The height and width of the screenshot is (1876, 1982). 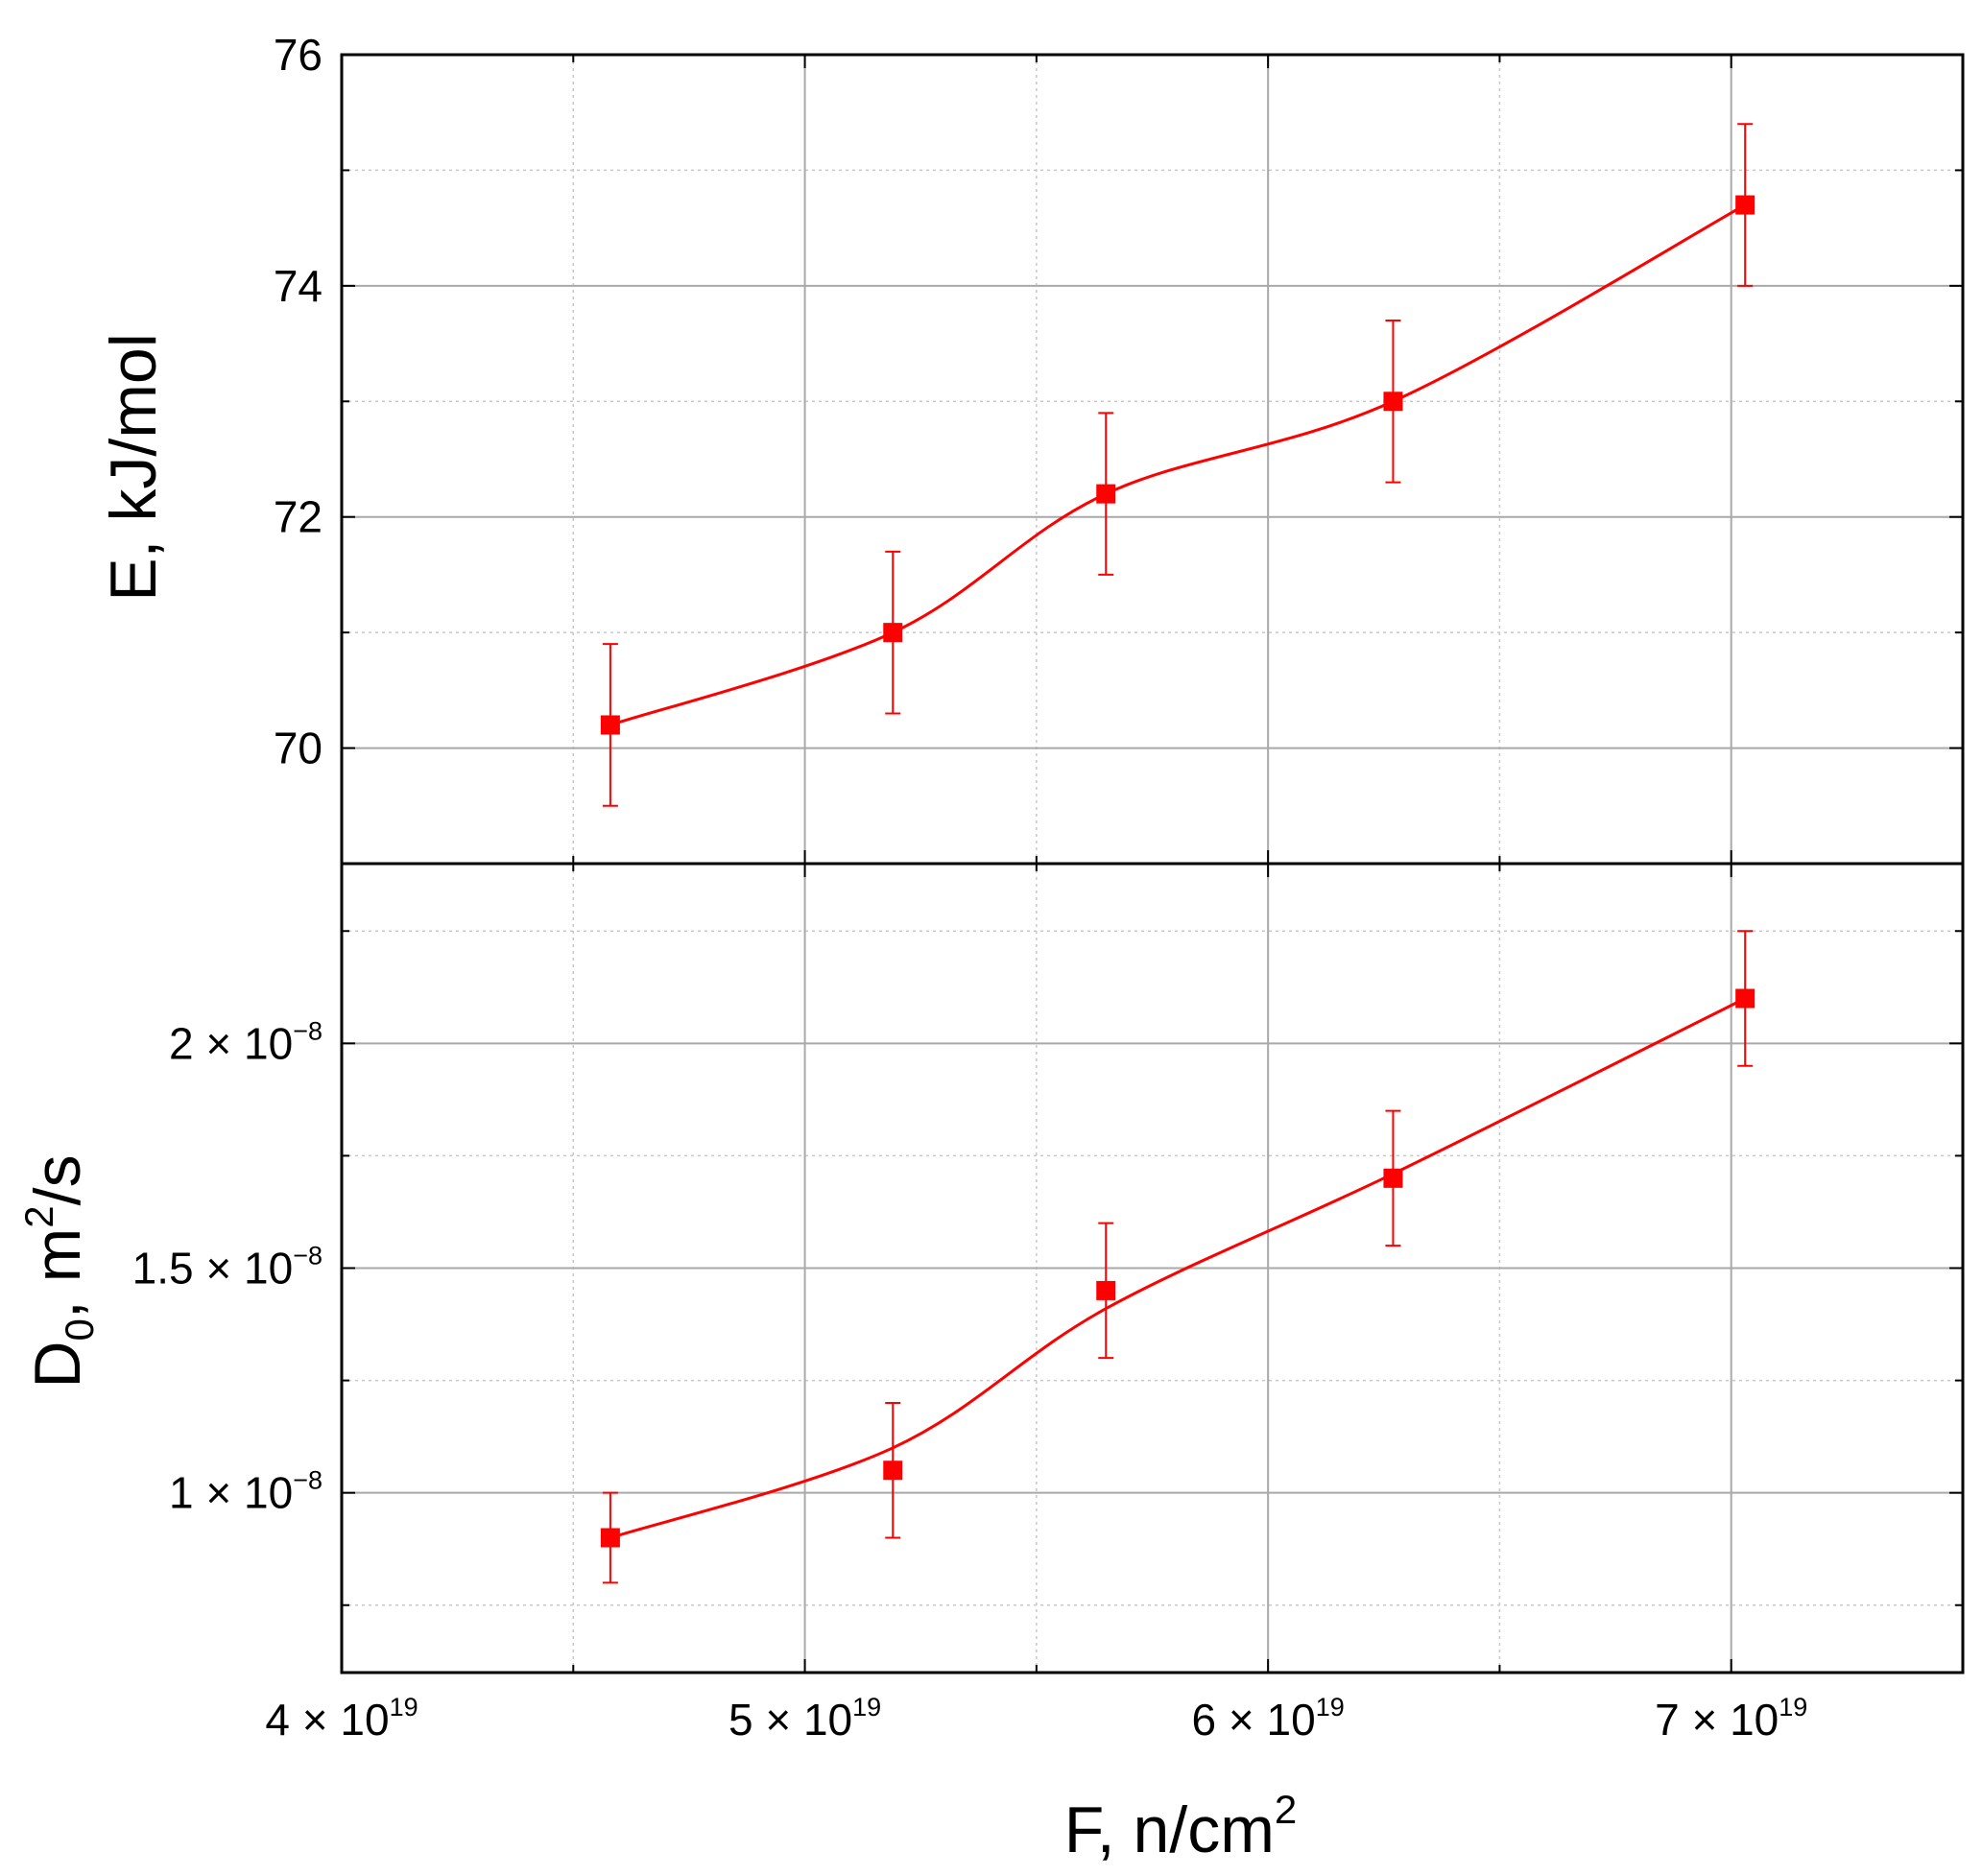 I want to click on x-tick-mantissa: 5 × 10, so click(x=790, y=1720).